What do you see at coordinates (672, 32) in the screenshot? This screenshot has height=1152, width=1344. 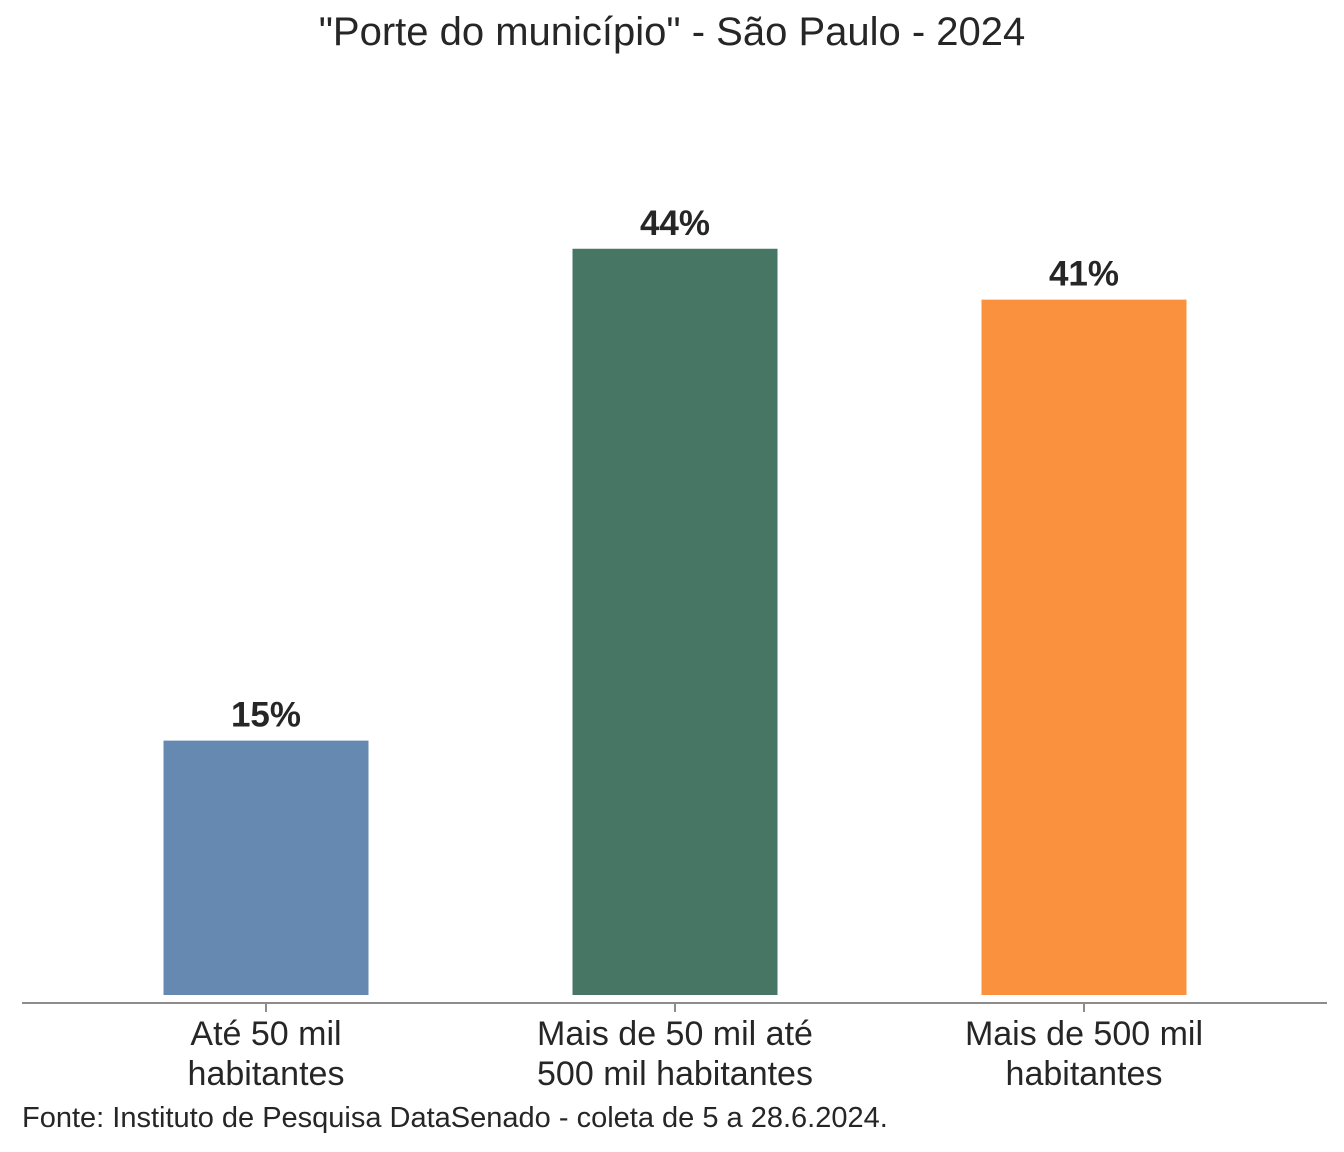 I see `chart-title: "Porte do município" - São Paulo - 2024` at bounding box center [672, 32].